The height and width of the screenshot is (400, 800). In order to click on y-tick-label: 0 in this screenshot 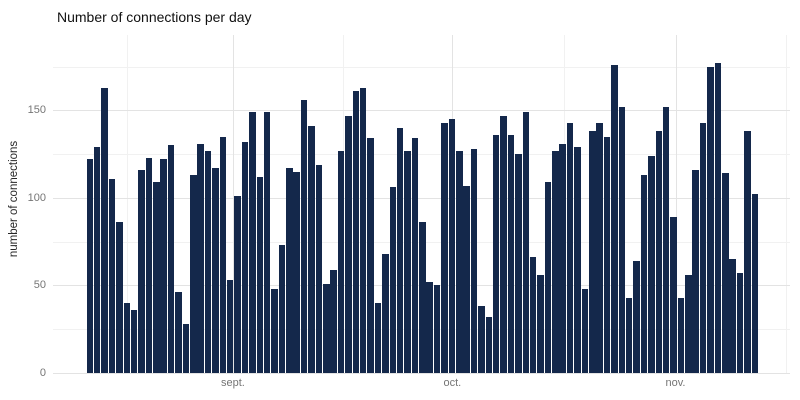, I will do `click(42, 373)`.